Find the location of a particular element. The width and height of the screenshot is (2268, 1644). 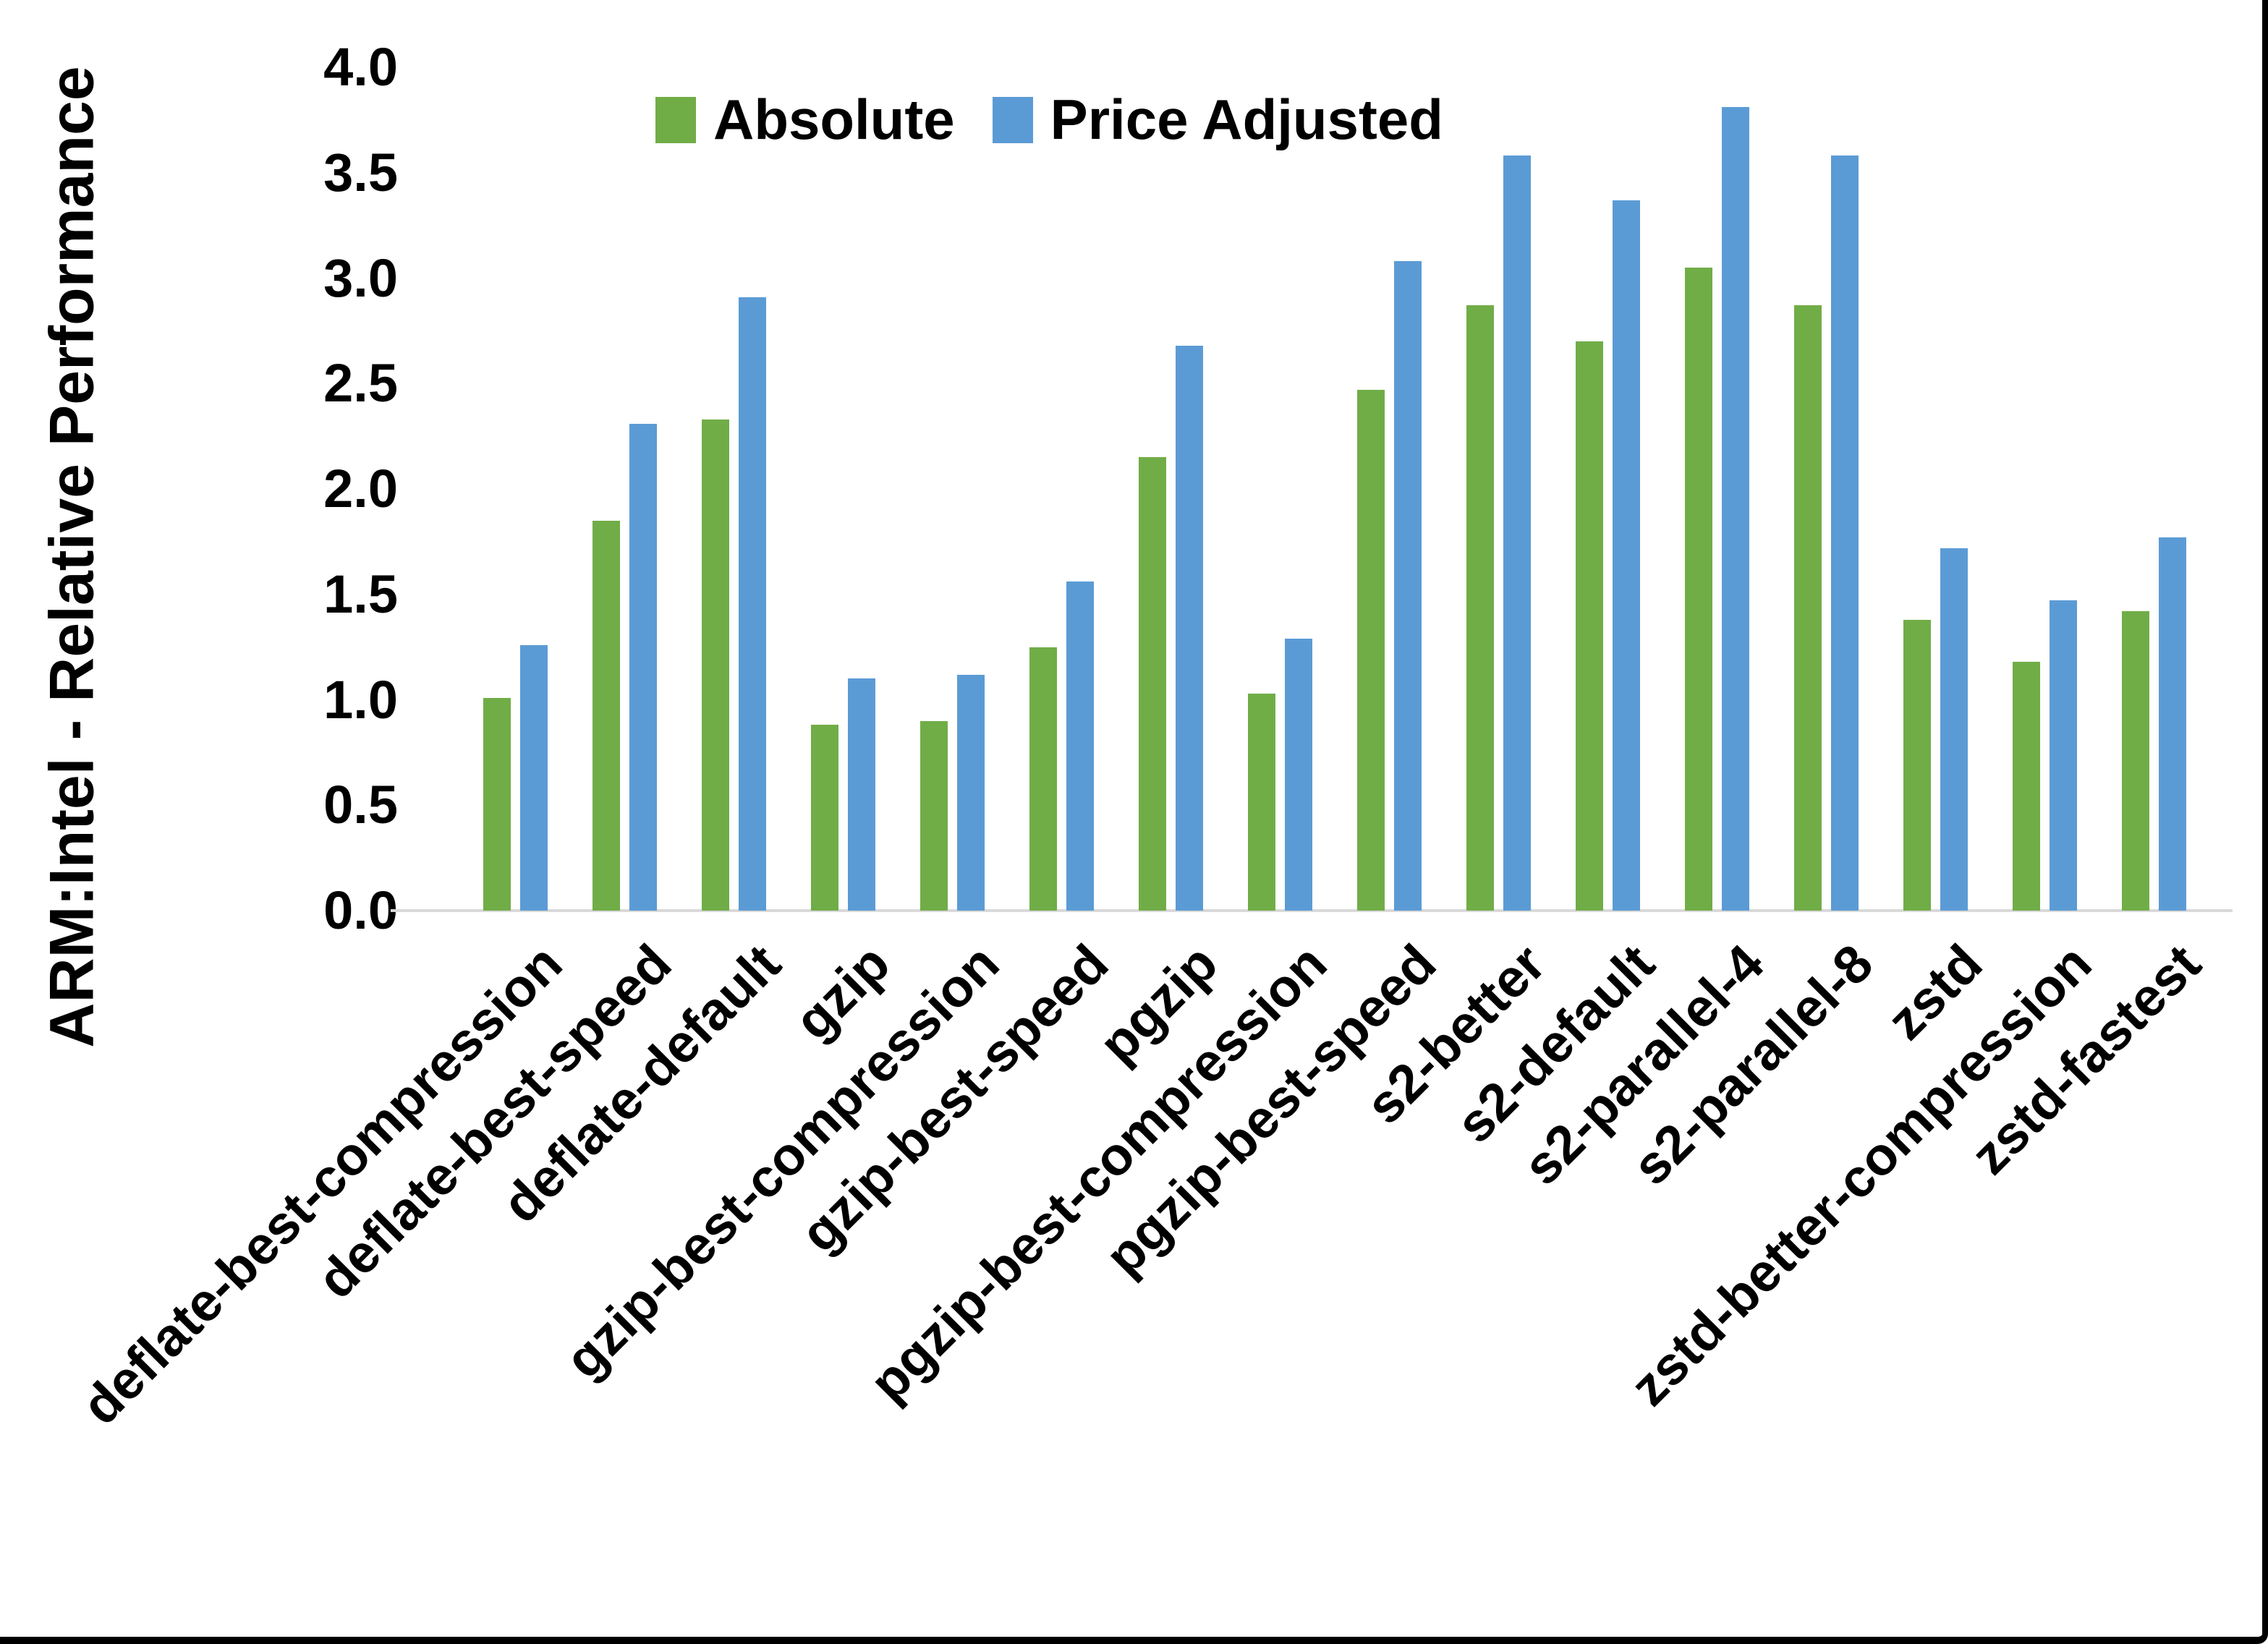

bar-price-adjusted-zstd-fastest is located at coordinates (2172, 724).